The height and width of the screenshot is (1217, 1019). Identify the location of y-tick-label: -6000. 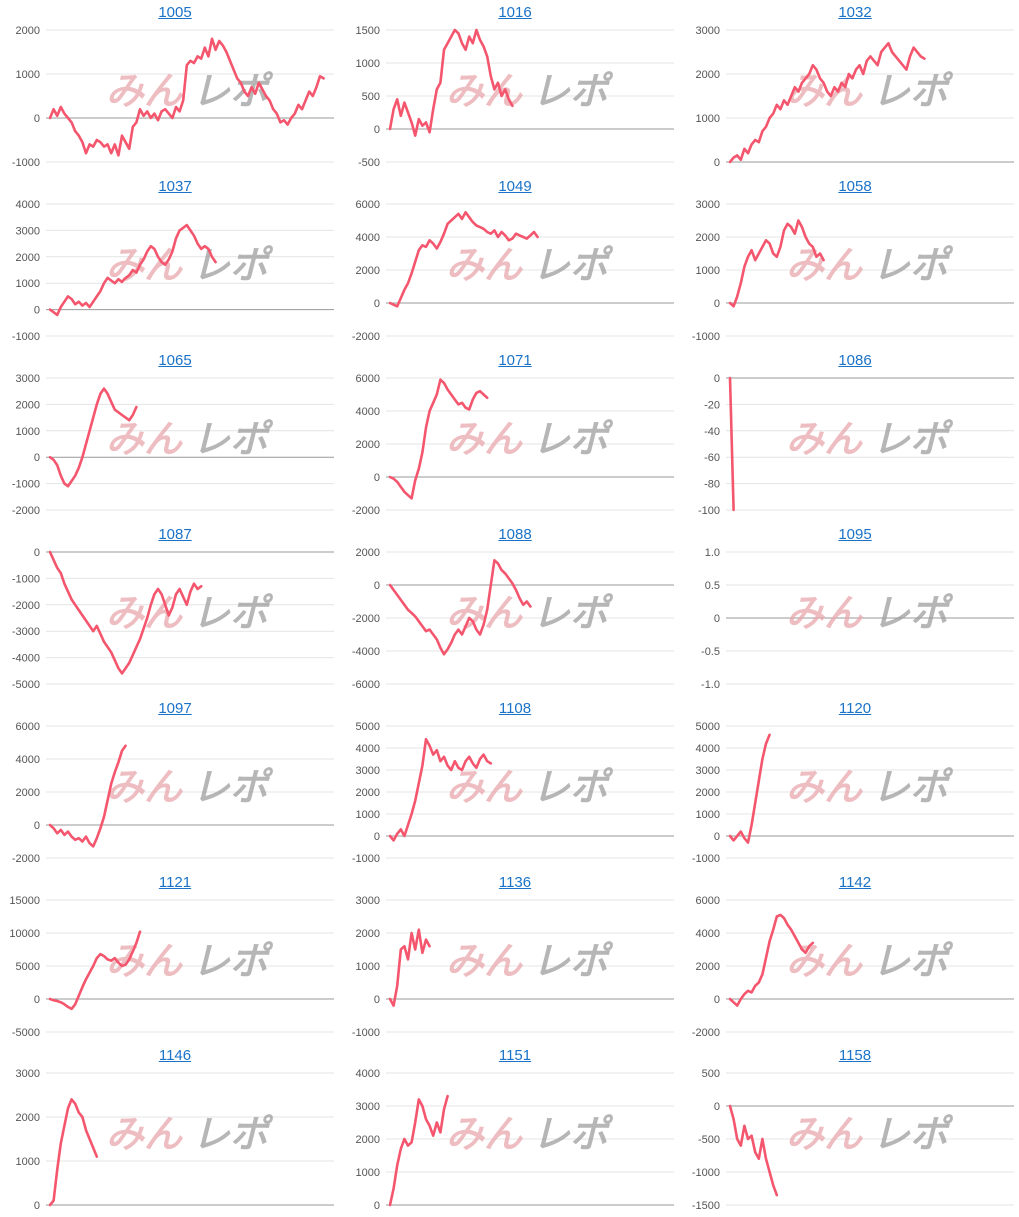
(366, 685).